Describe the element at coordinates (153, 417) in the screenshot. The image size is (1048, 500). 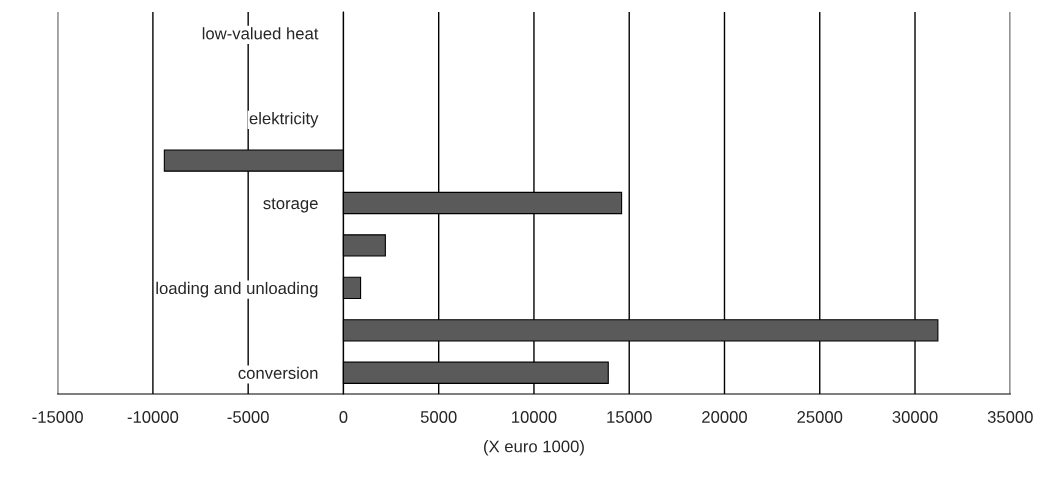
I see `x-tick-label: -10000` at that location.